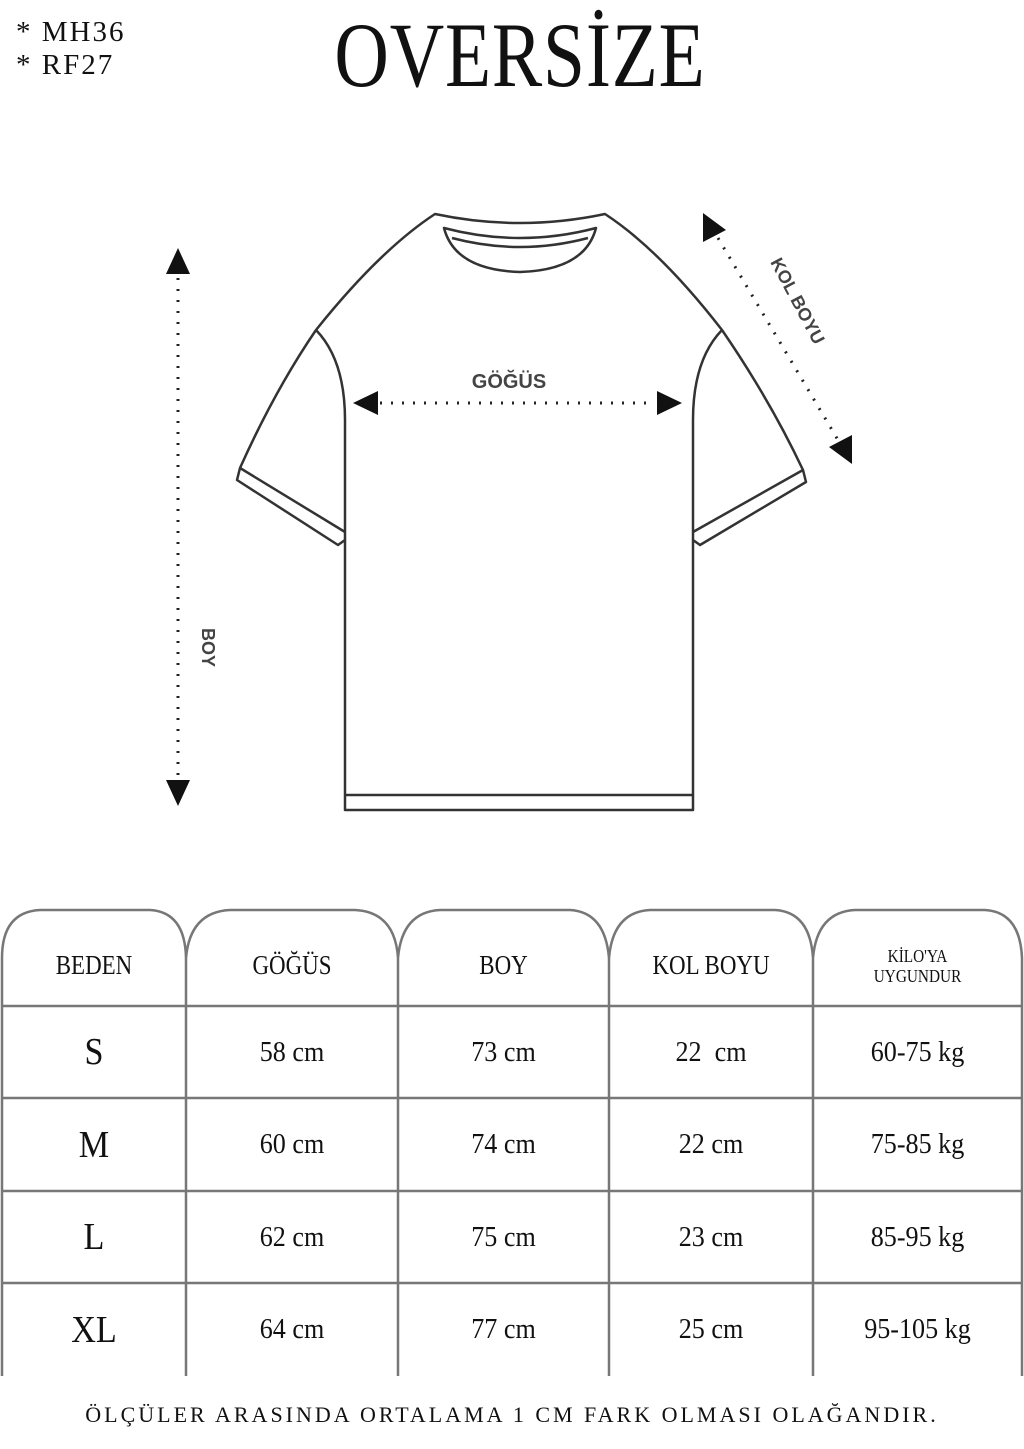 Image resolution: width=1024 pixels, height=1449 pixels. I want to click on table-cell: 64 cm, so click(292, 1329).